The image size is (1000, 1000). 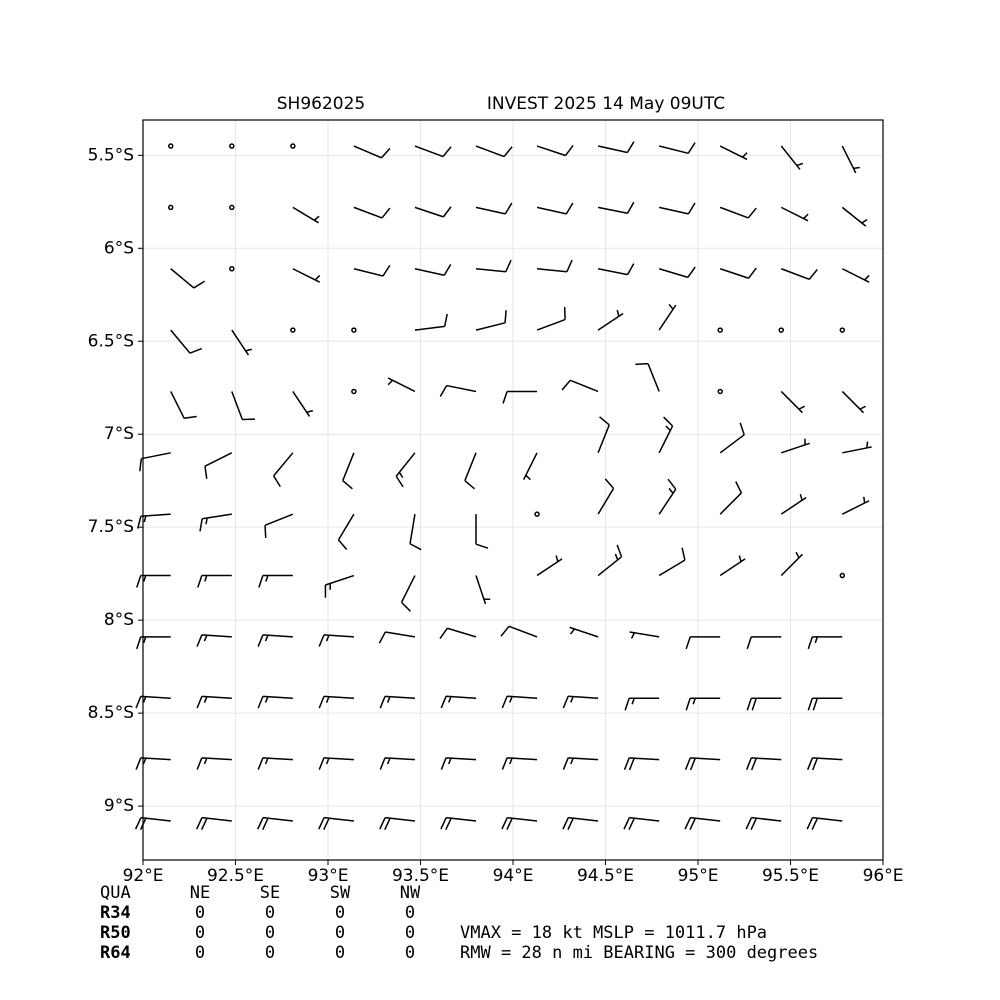 What do you see at coordinates (115, 913) in the screenshot?
I see `table-cell: R34` at bounding box center [115, 913].